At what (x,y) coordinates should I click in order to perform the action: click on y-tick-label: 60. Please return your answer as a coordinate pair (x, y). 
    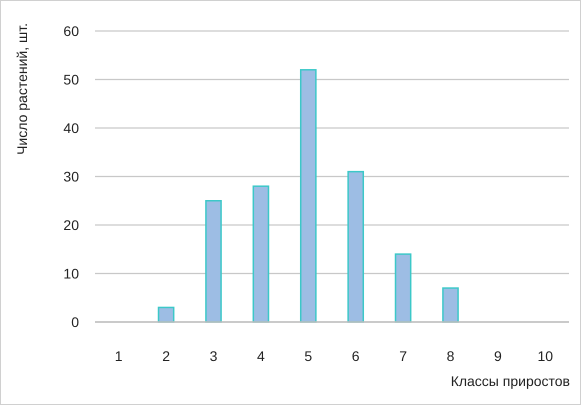
    Looking at the image, I should click on (71, 30).